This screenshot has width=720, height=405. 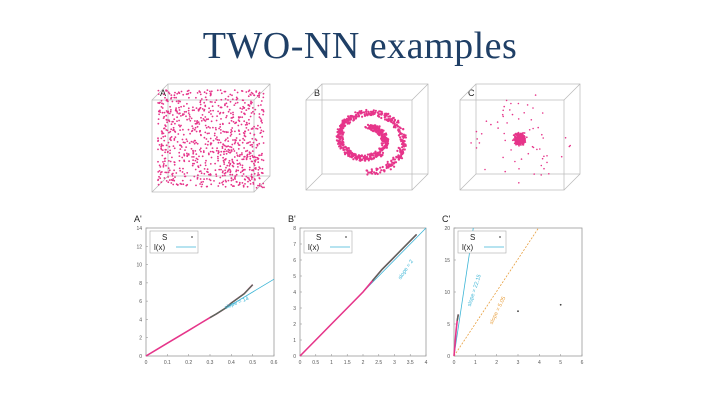 I want to click on data-curve-upper, so click(x=231, y=301).